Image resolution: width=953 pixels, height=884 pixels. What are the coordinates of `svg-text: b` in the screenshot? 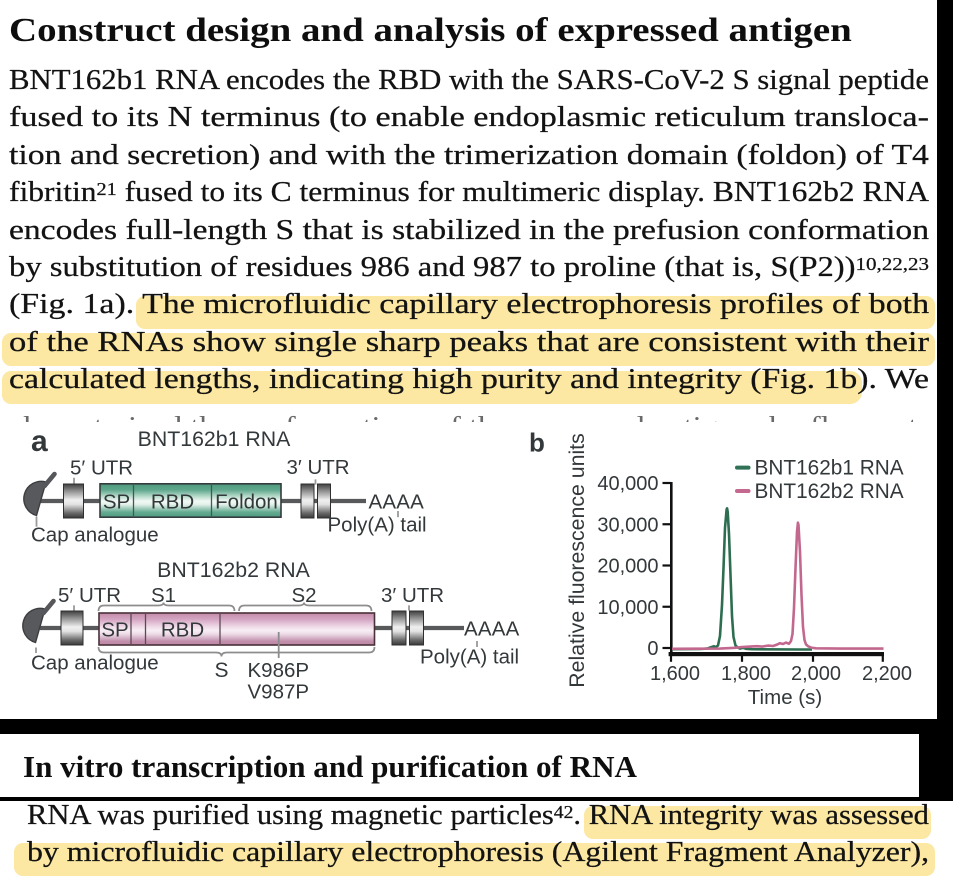 It's located at (537, 442).